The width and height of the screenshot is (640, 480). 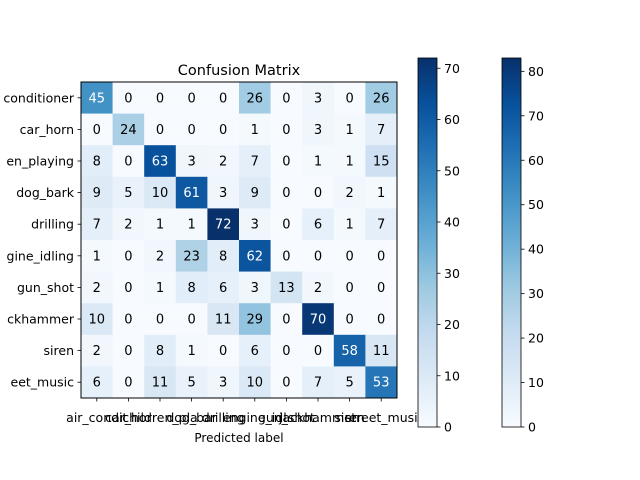 What do you see at coordinates (160, 162) in the screenshot?
I see `cell-value-label: 63` at bounding box center [160, 162].